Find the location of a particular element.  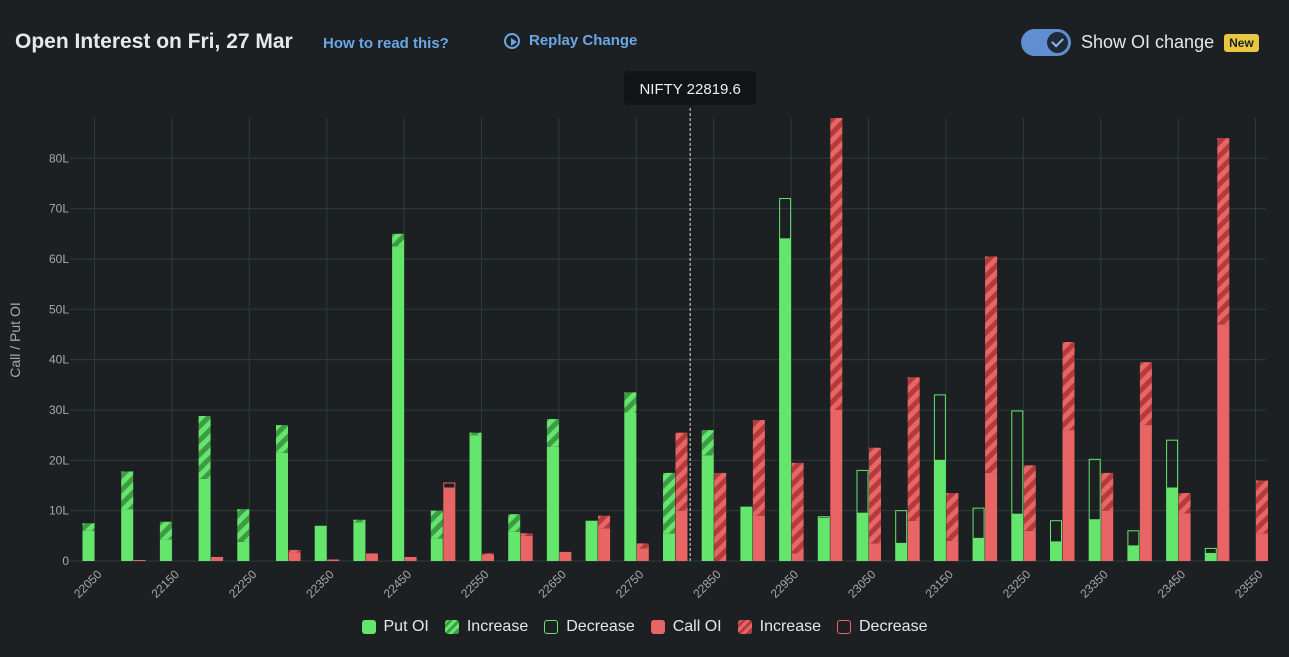

legend-put-increase: Increase is located at coordinates (486, 627).